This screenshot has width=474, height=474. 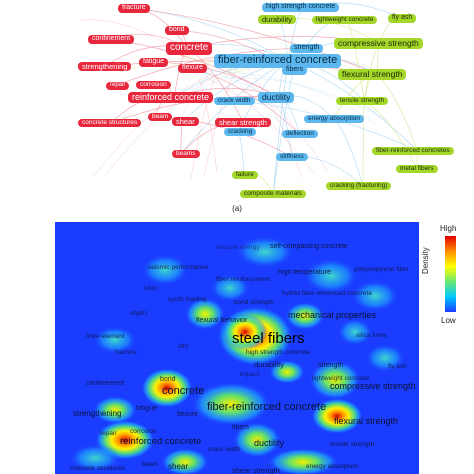 I want to click on density-label-bond-strength: bond strength, so click(x=254, y=302).